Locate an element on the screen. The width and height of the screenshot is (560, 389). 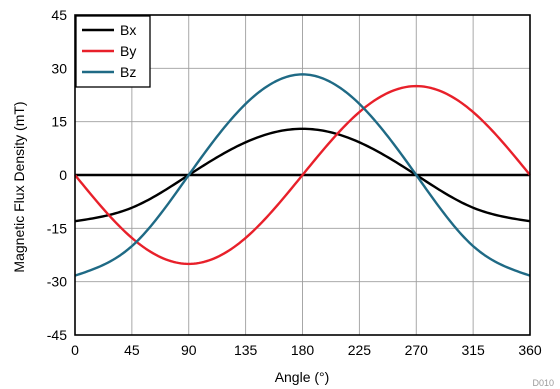
y-tick-label: -30 is located at coordinates (57, 282).